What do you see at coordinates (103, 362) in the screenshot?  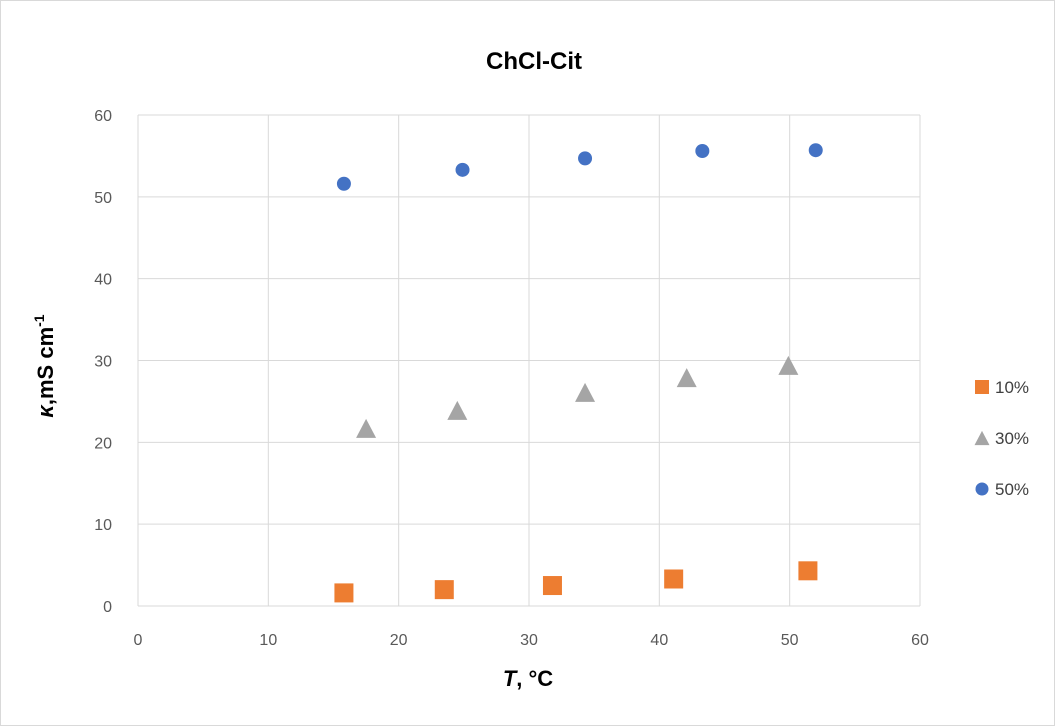 I see `y-tick-label: 30` at bounding box center [103, 362].